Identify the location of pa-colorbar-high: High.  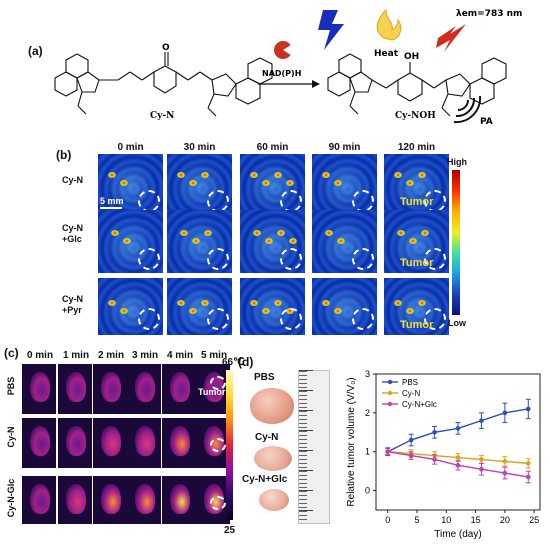
(457, 162).